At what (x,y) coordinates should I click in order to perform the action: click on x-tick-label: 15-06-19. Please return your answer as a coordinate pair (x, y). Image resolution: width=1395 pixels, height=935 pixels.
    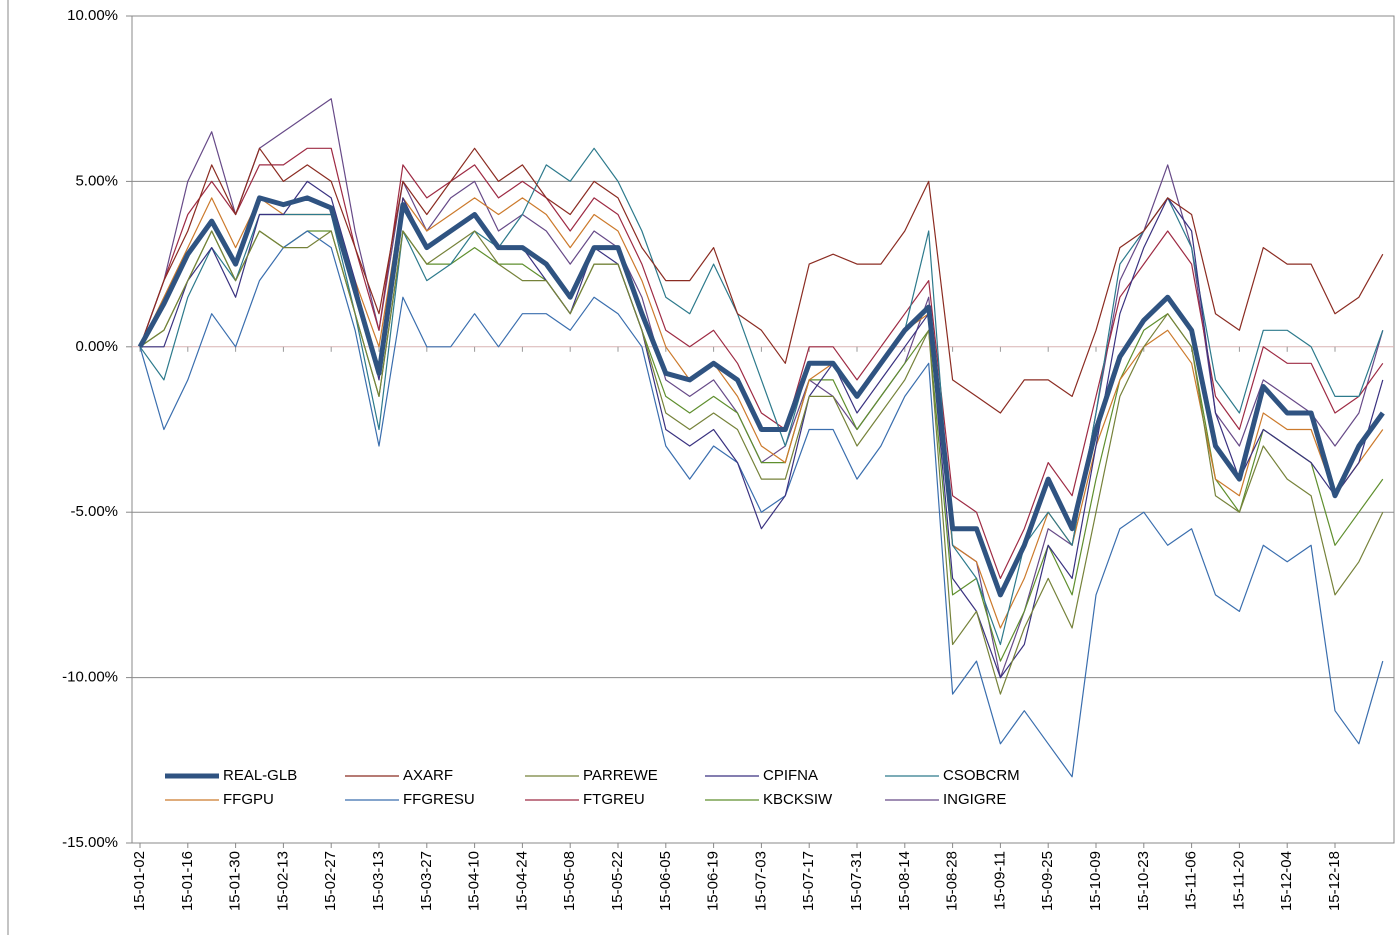
    Looking at the image, I should click on (713, 881).